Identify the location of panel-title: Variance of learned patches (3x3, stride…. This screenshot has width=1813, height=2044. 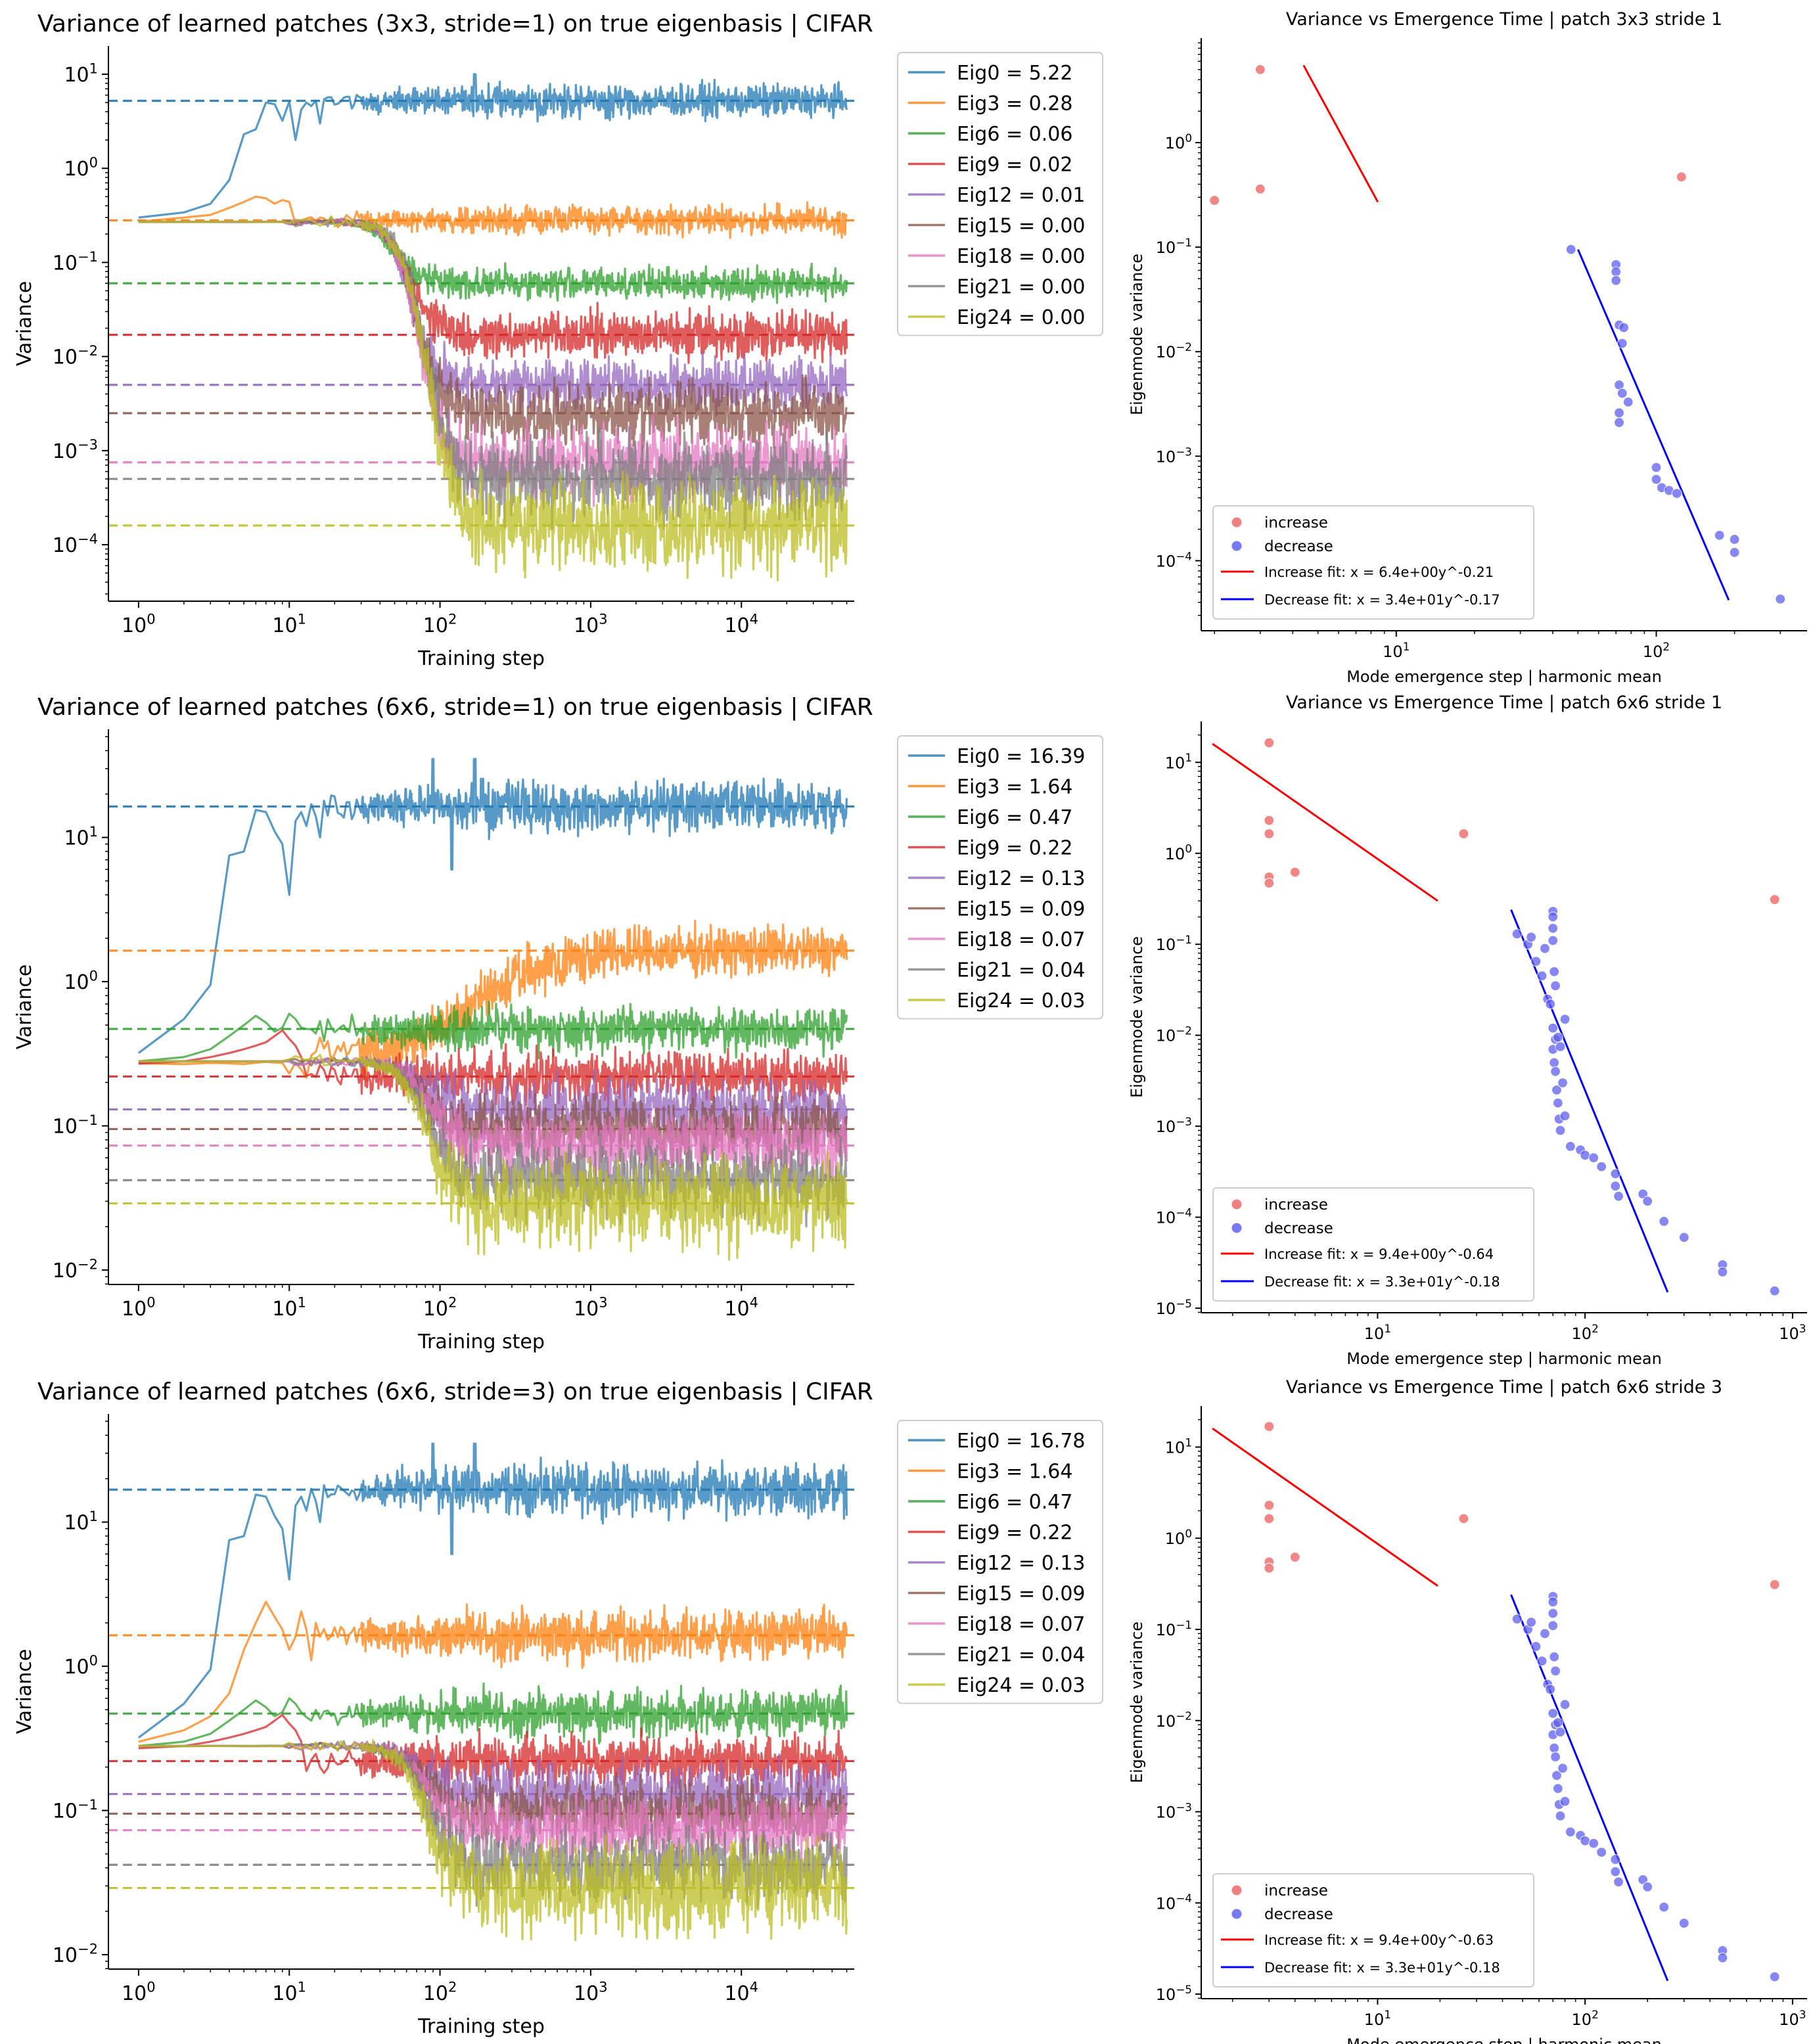
(455, 24).